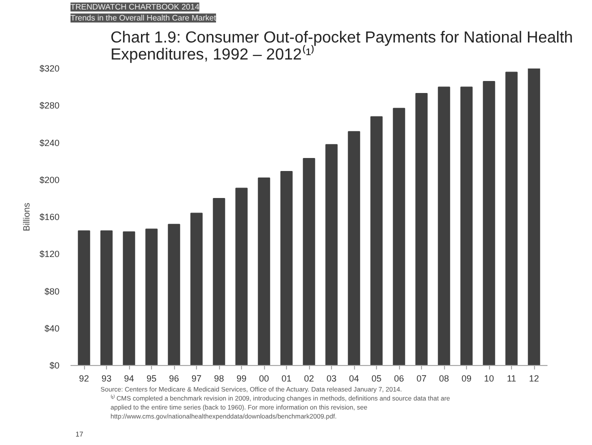 The image size is (592, 445). Describe the element at coordinates (421, 379) in the screenshot. I see `x-tick-label: 07` at that location.